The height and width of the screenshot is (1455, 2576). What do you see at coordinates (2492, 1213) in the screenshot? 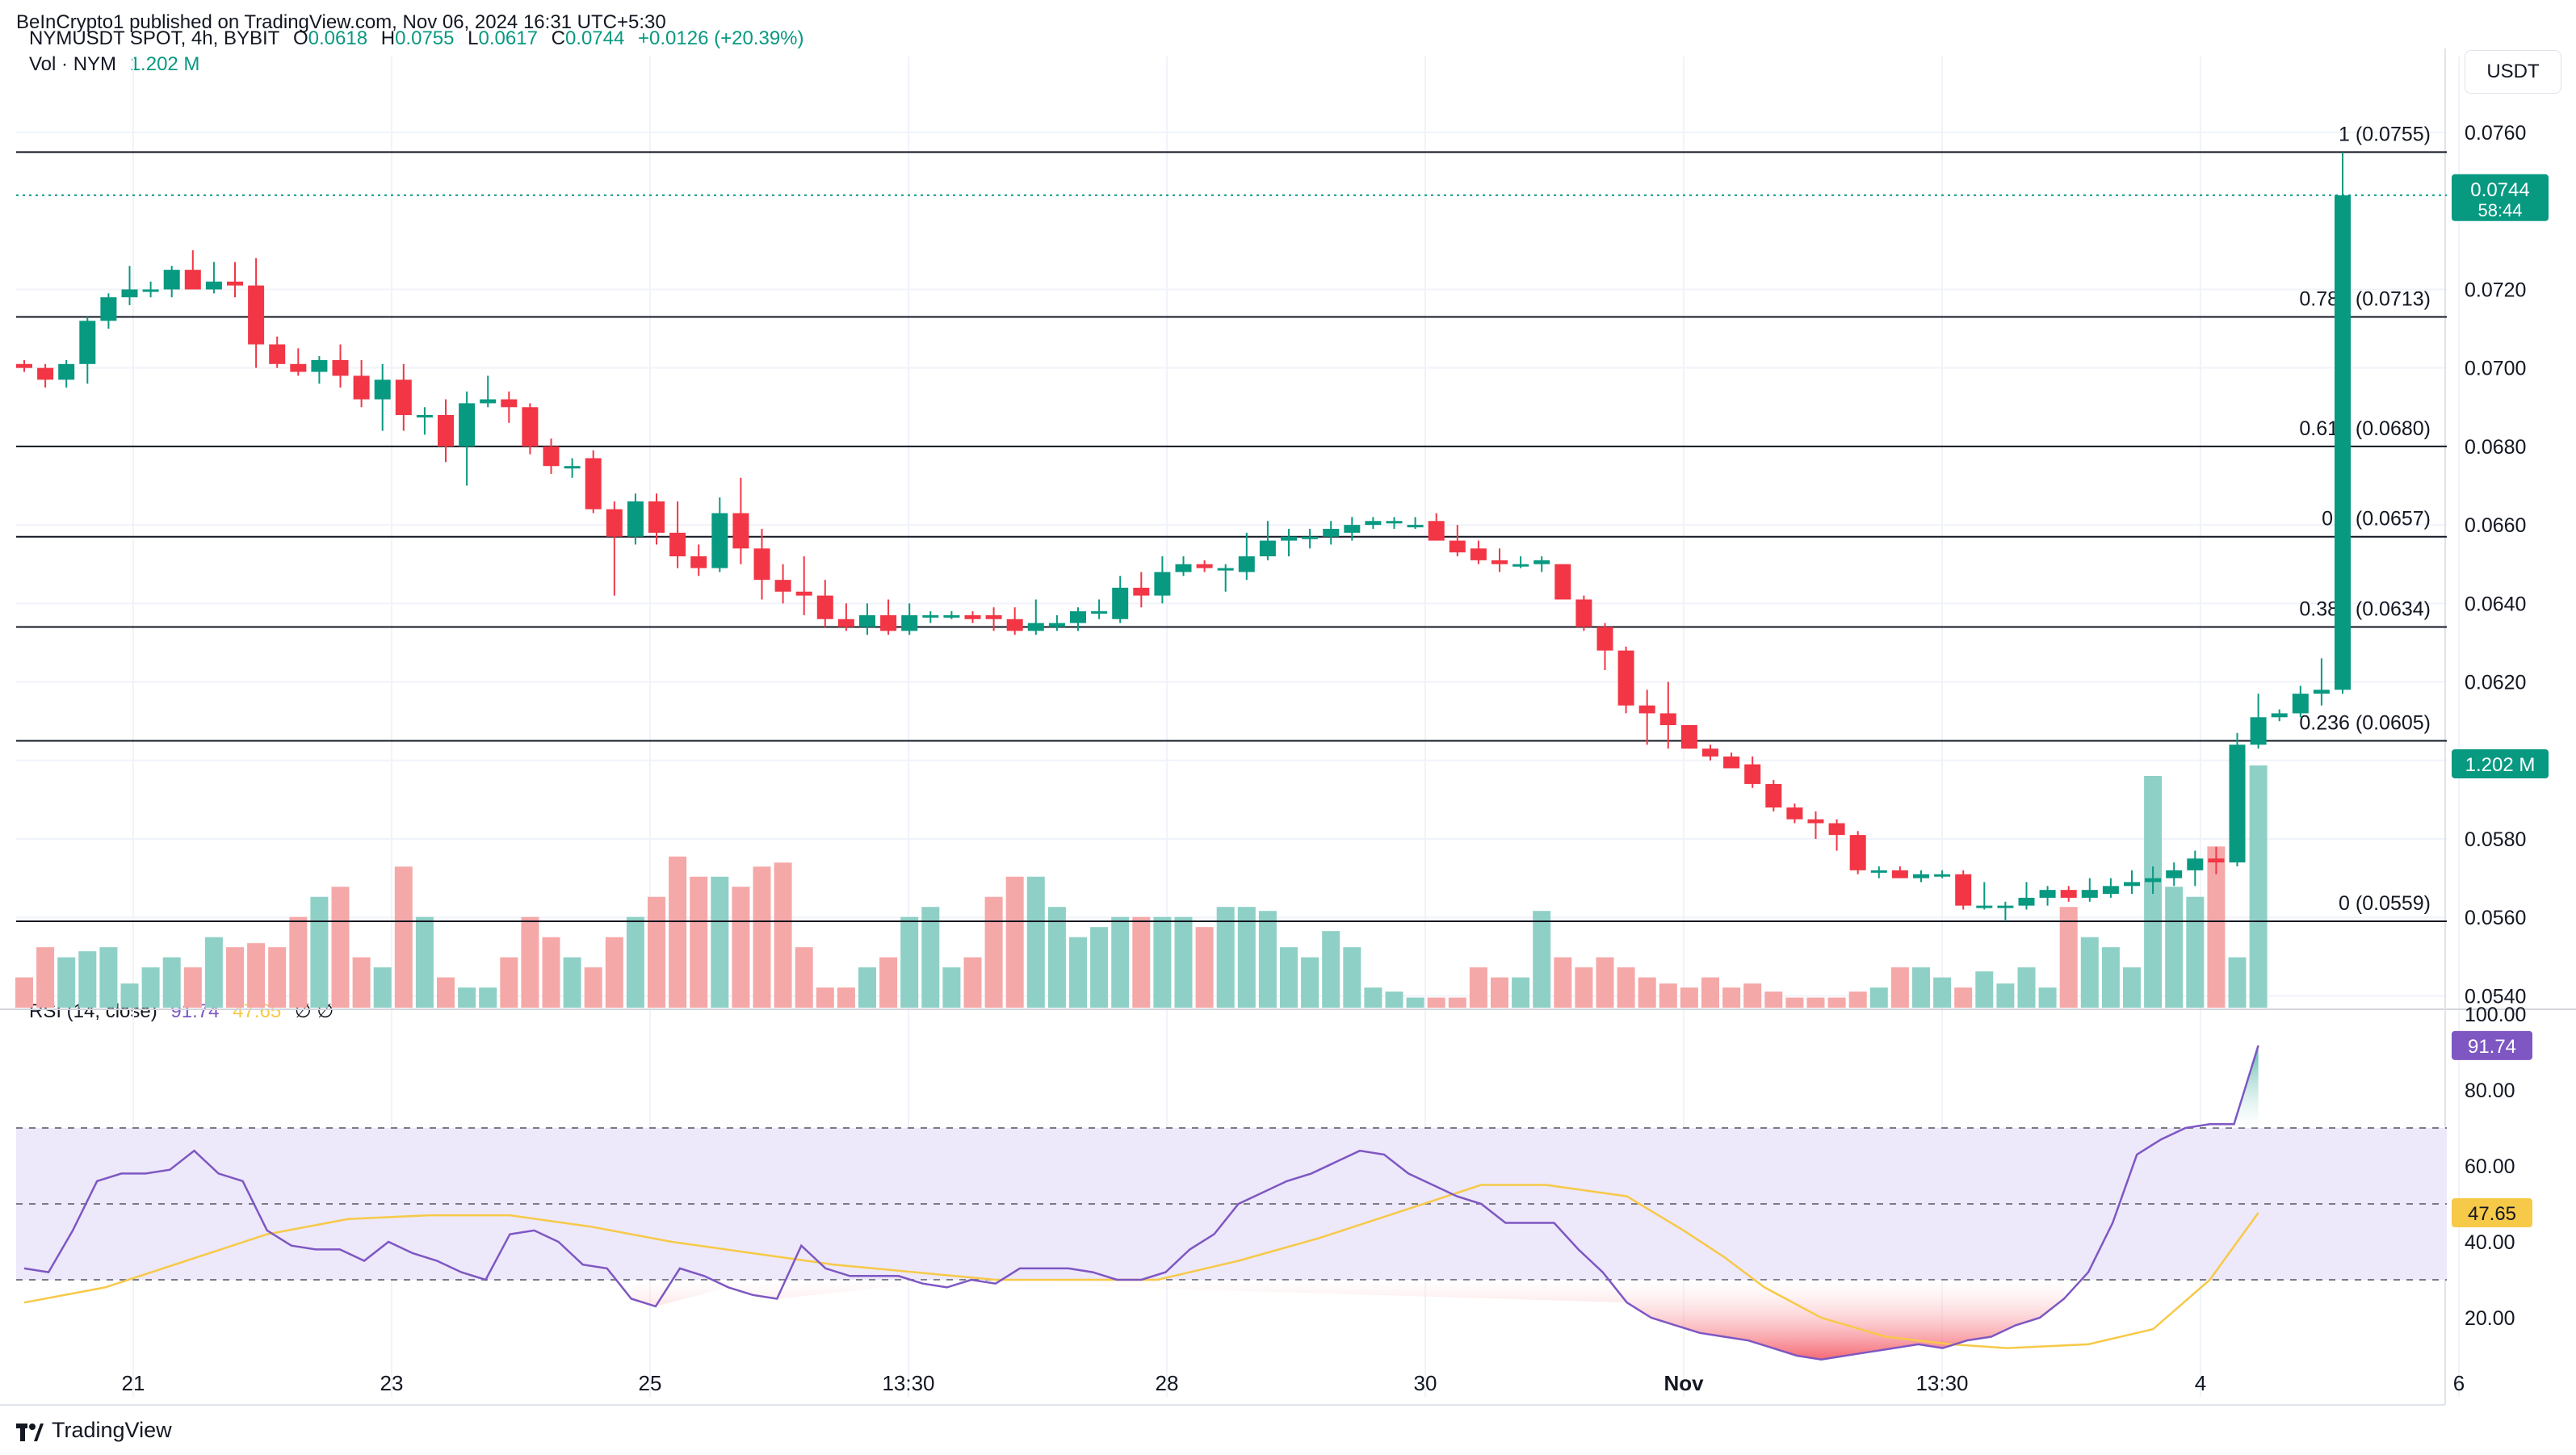
I see `rsi-ma-badge` at bounding box center [2492, 1213].